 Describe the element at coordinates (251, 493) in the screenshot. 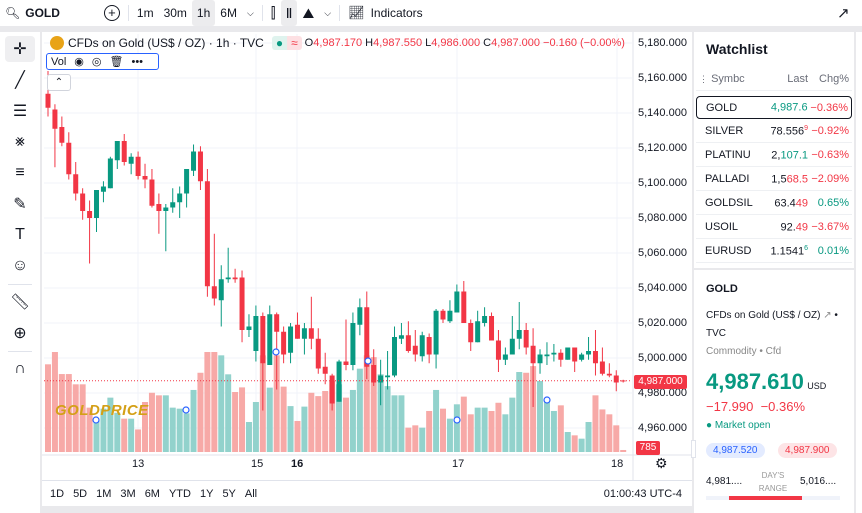

I see `range-all: All` at that location.